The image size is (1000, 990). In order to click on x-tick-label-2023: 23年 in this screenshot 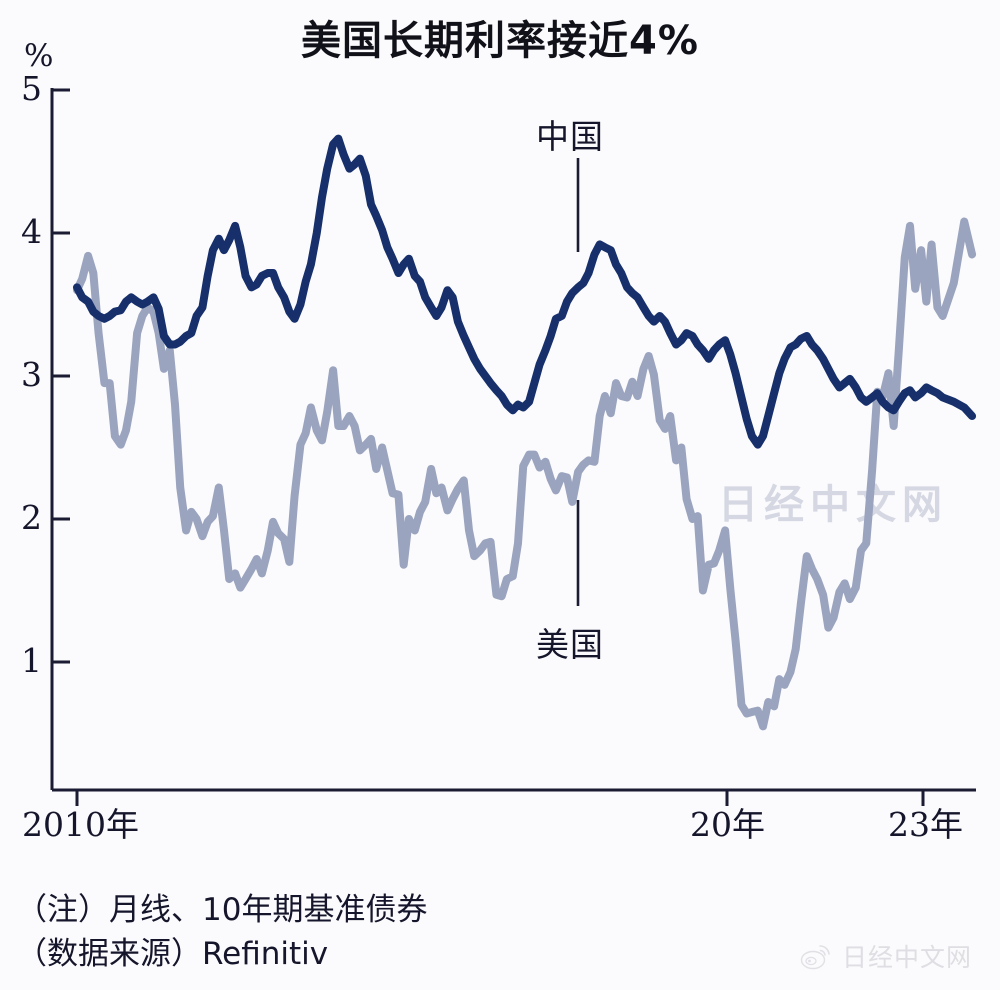, I will do `click(925, 824)`.